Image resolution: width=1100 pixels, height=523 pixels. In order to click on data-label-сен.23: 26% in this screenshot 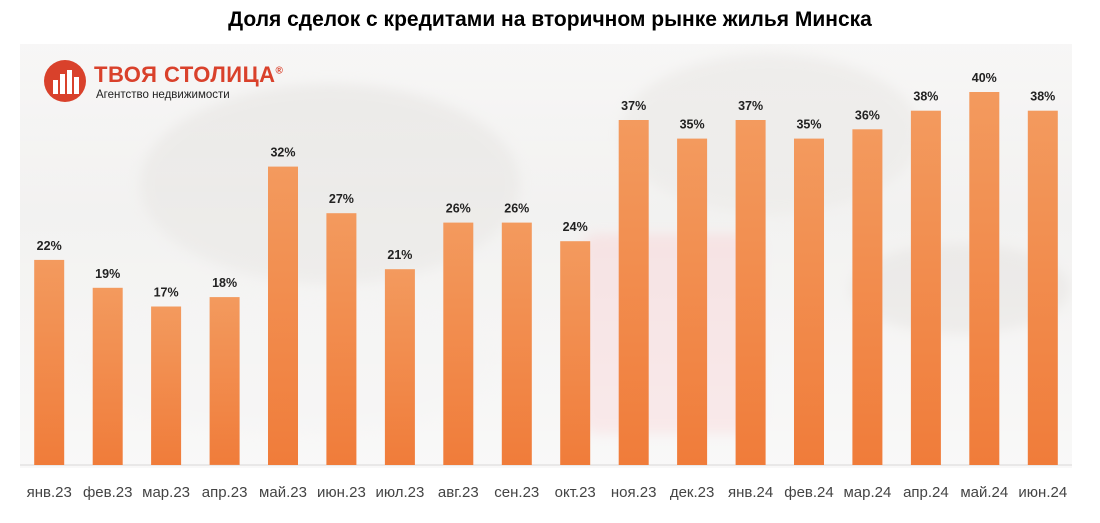, I will do `click(516, 209)`.